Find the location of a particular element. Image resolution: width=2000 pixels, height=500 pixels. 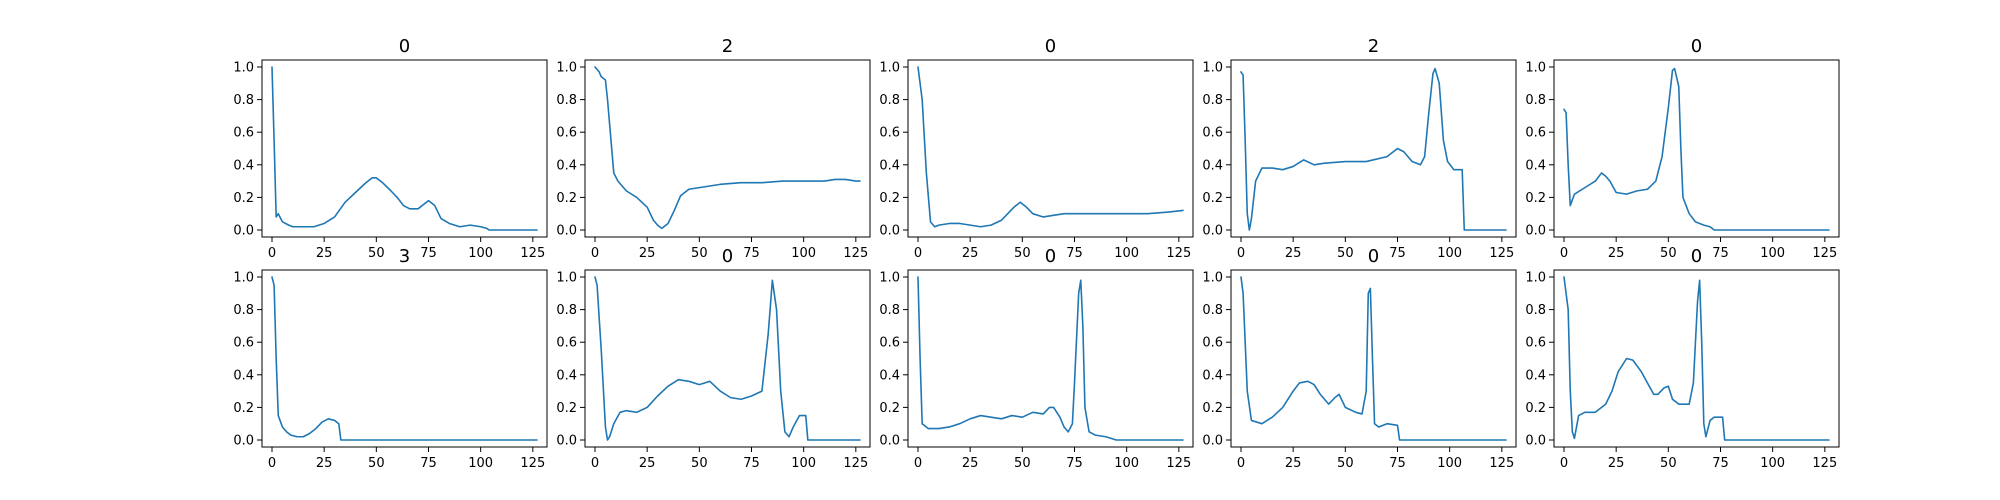

subplot-8: 0.0 0.2 0.4 0.6 0.8 1.0 0 25 50 75 100 125 0 is located at coordinates (1036, 358).